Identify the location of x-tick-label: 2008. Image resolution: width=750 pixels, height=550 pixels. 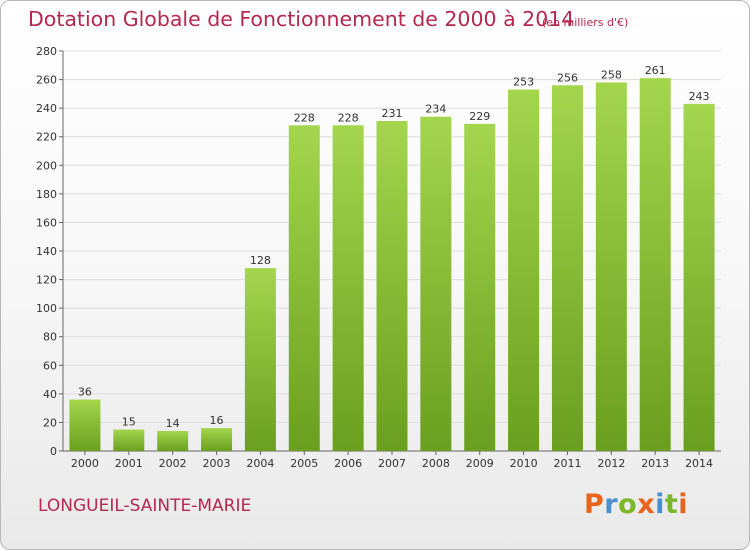
(436, 463).